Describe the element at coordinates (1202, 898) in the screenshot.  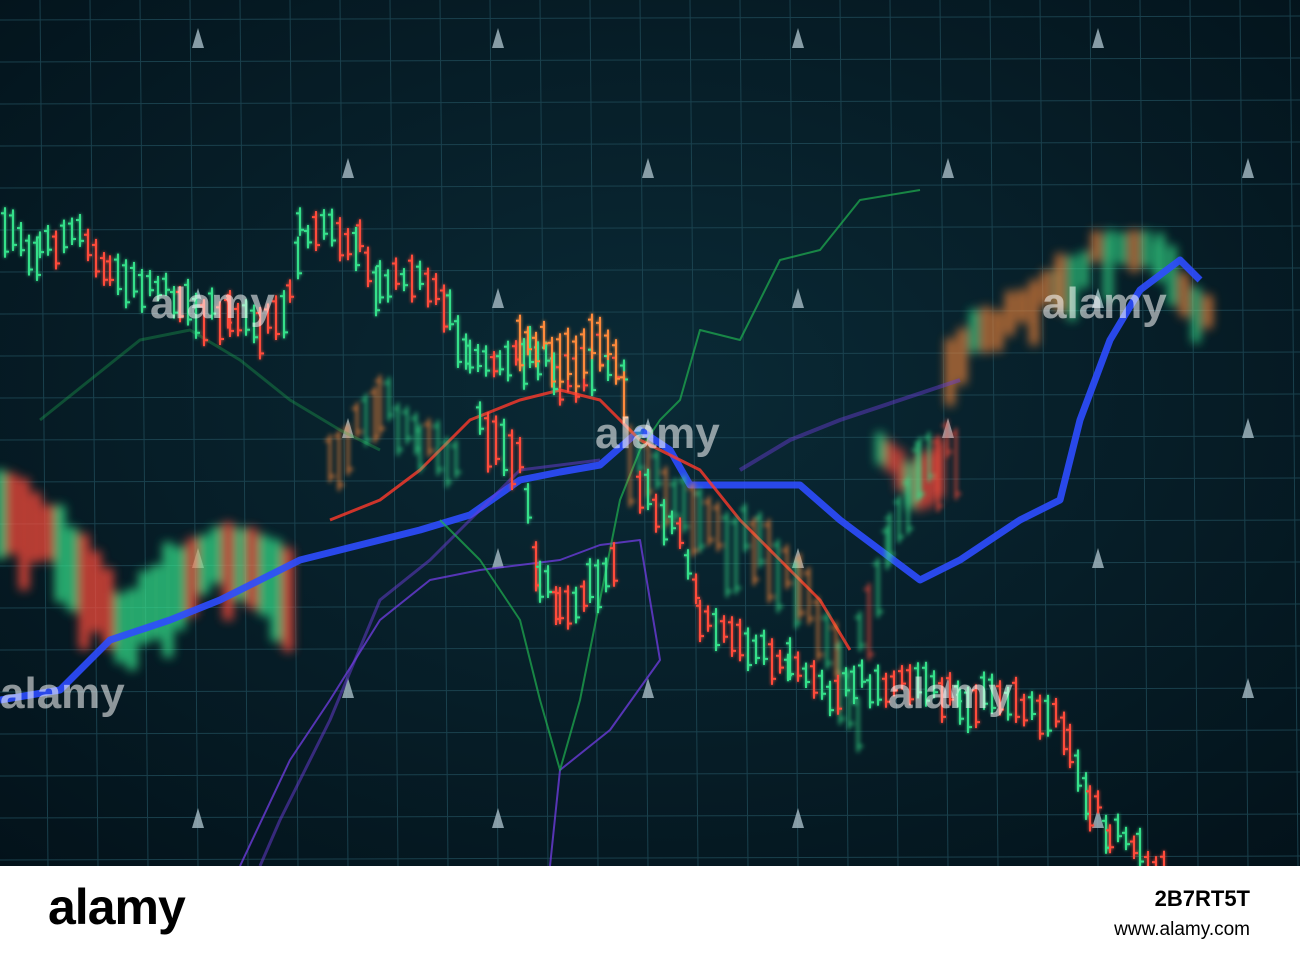
I see `image-id: 2B7RT5T` at that location.